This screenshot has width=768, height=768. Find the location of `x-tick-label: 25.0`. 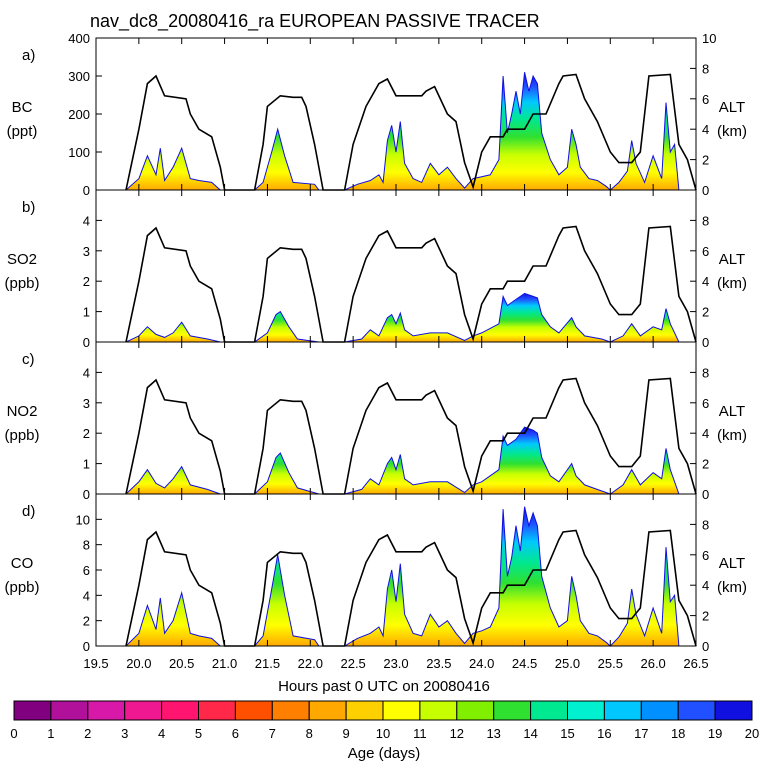

x-tick-label: 25.0 is located at coordinates (567, 663).